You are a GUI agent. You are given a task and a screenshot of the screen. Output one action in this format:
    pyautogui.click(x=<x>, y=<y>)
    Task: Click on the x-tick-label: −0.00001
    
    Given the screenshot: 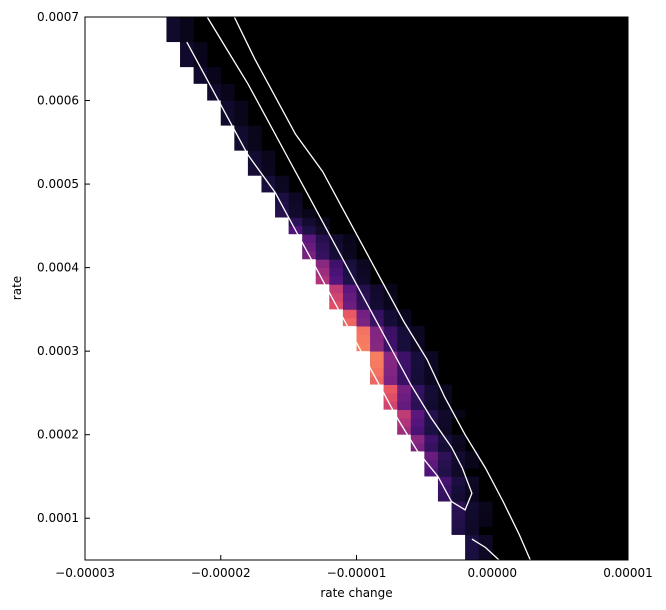 What is the action you would take?
    pyautogui.click(x=357, y=573)
    